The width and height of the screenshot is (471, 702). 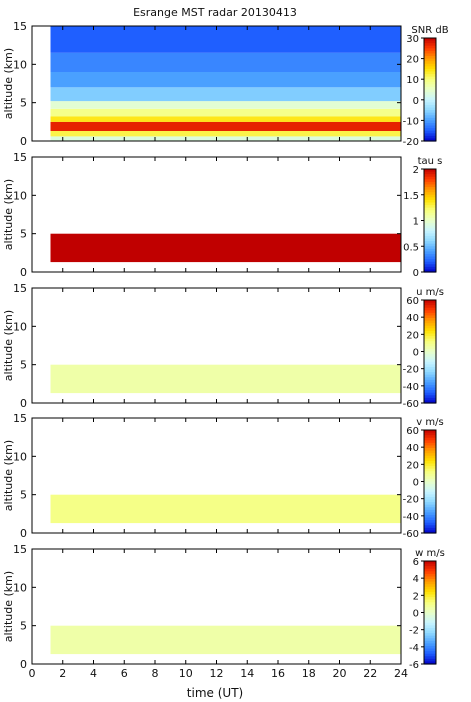 I want to click on x-axis-label: time (UT), so click(x=215, y=693).